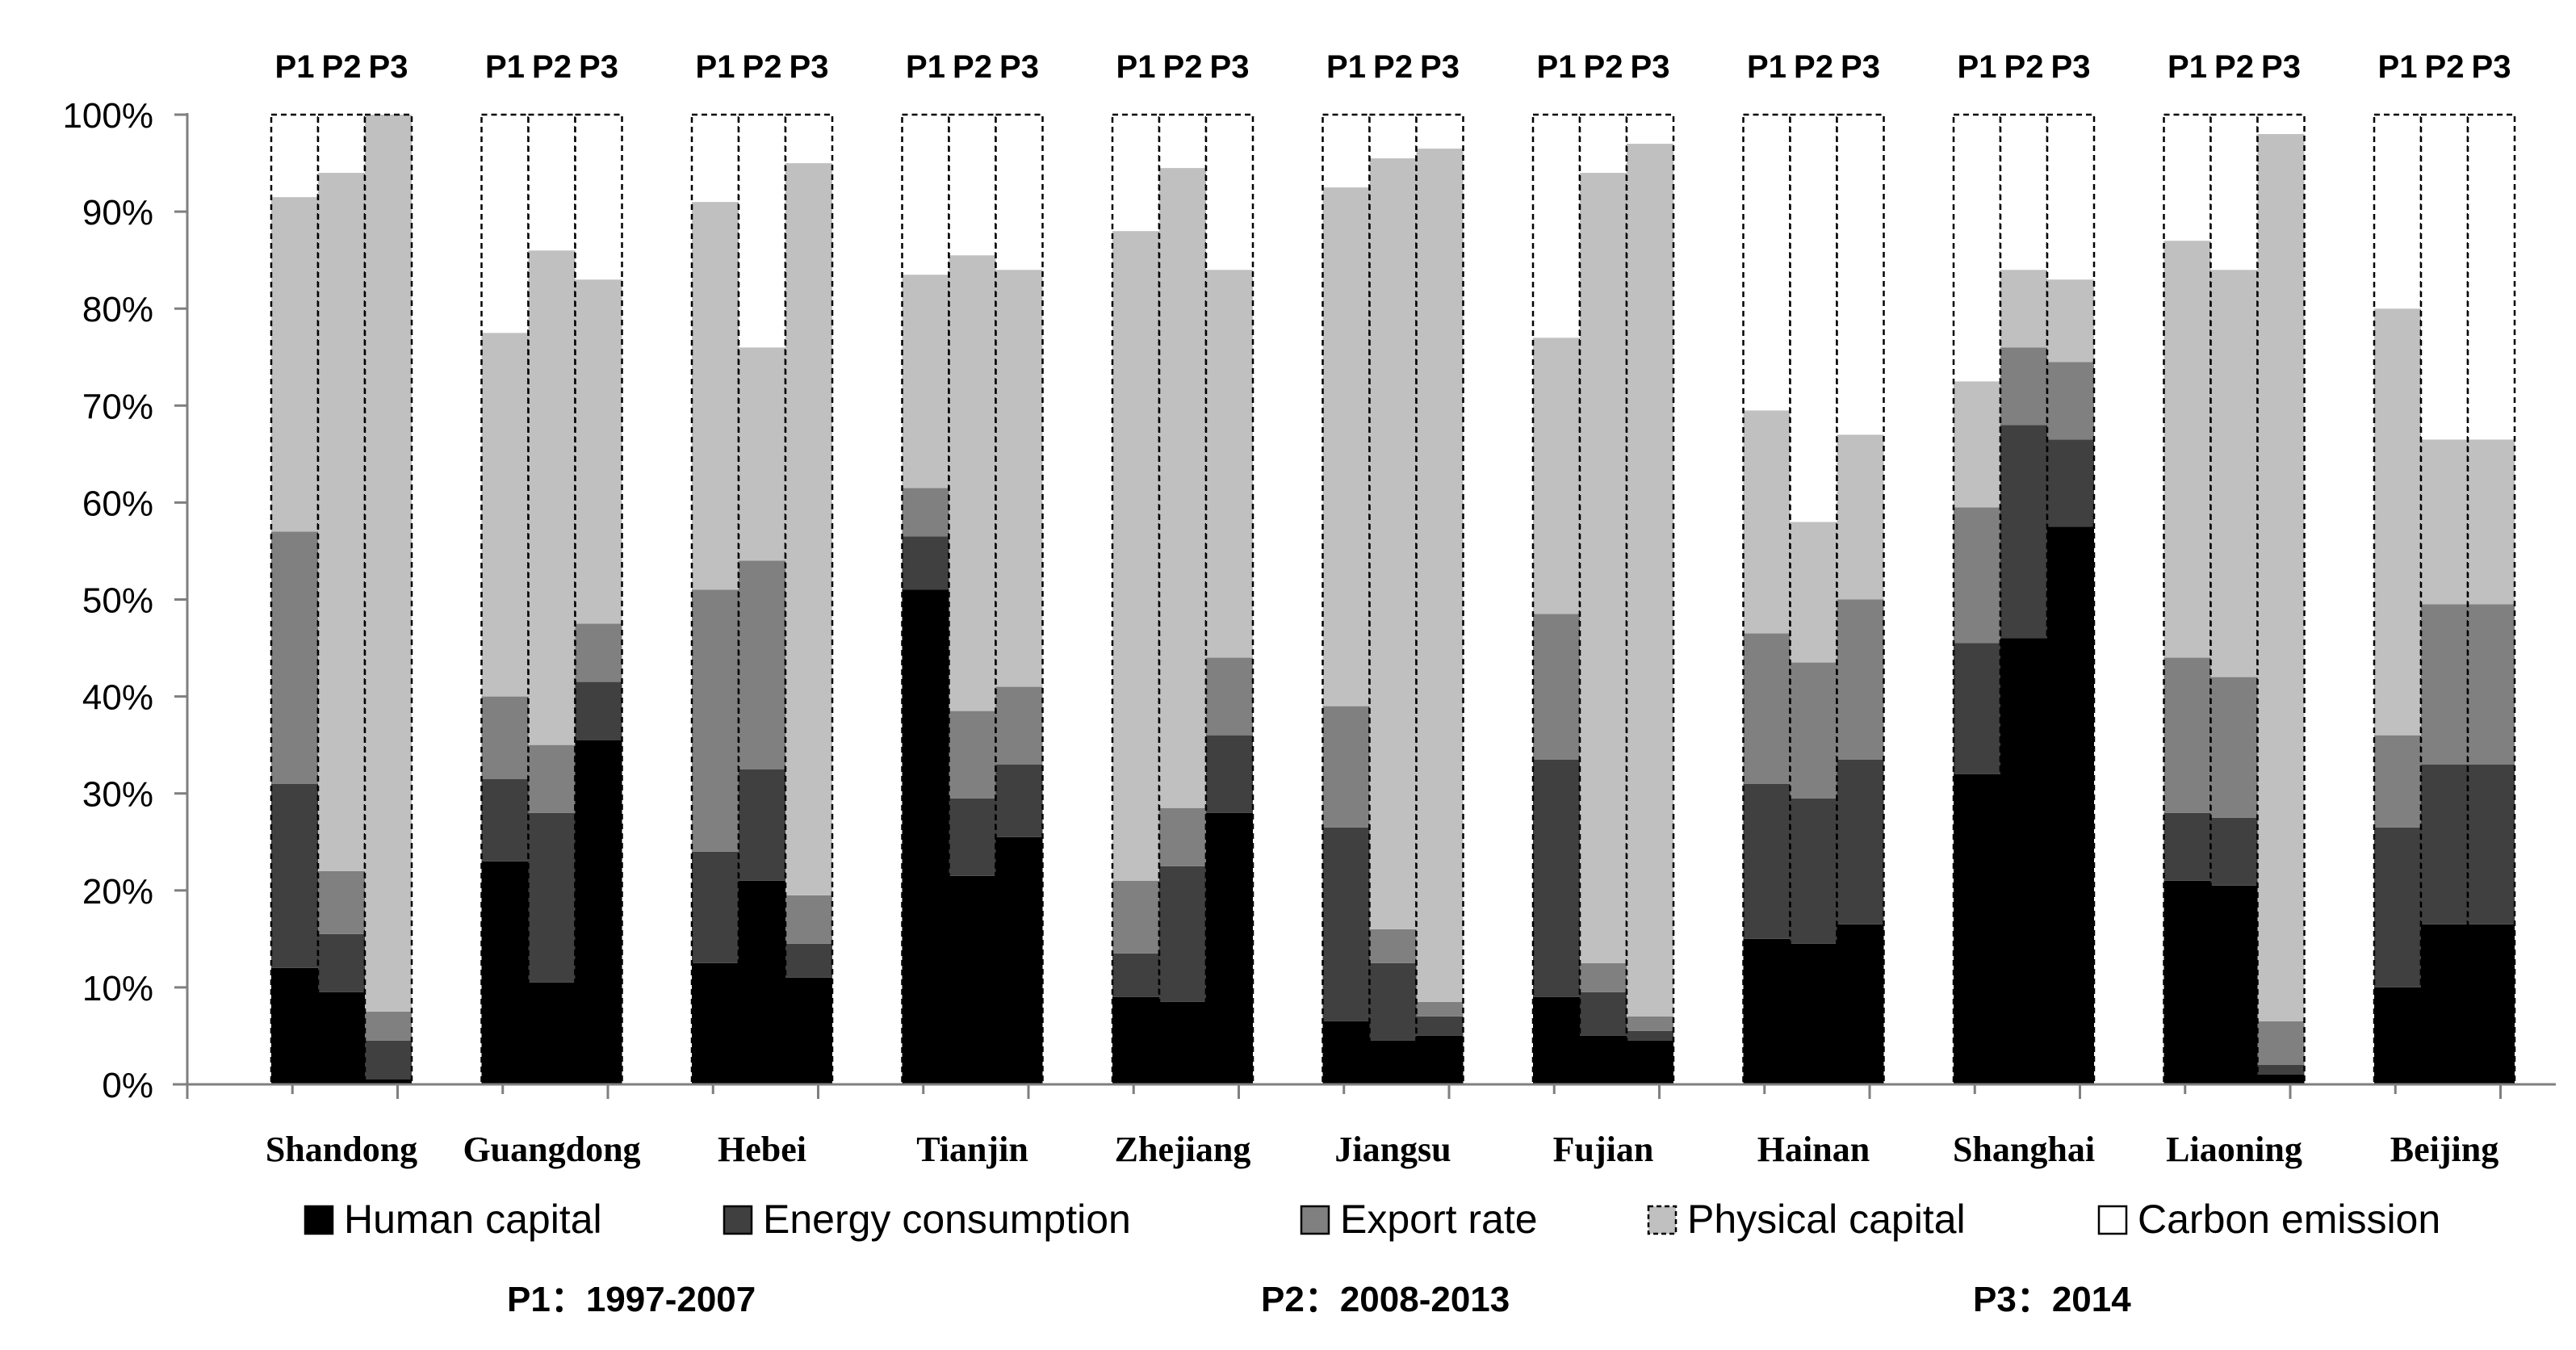 The height and width of the screenshot is (1350, 2576). I want to click on legend-label: Export rate, so click(1439, 1219).